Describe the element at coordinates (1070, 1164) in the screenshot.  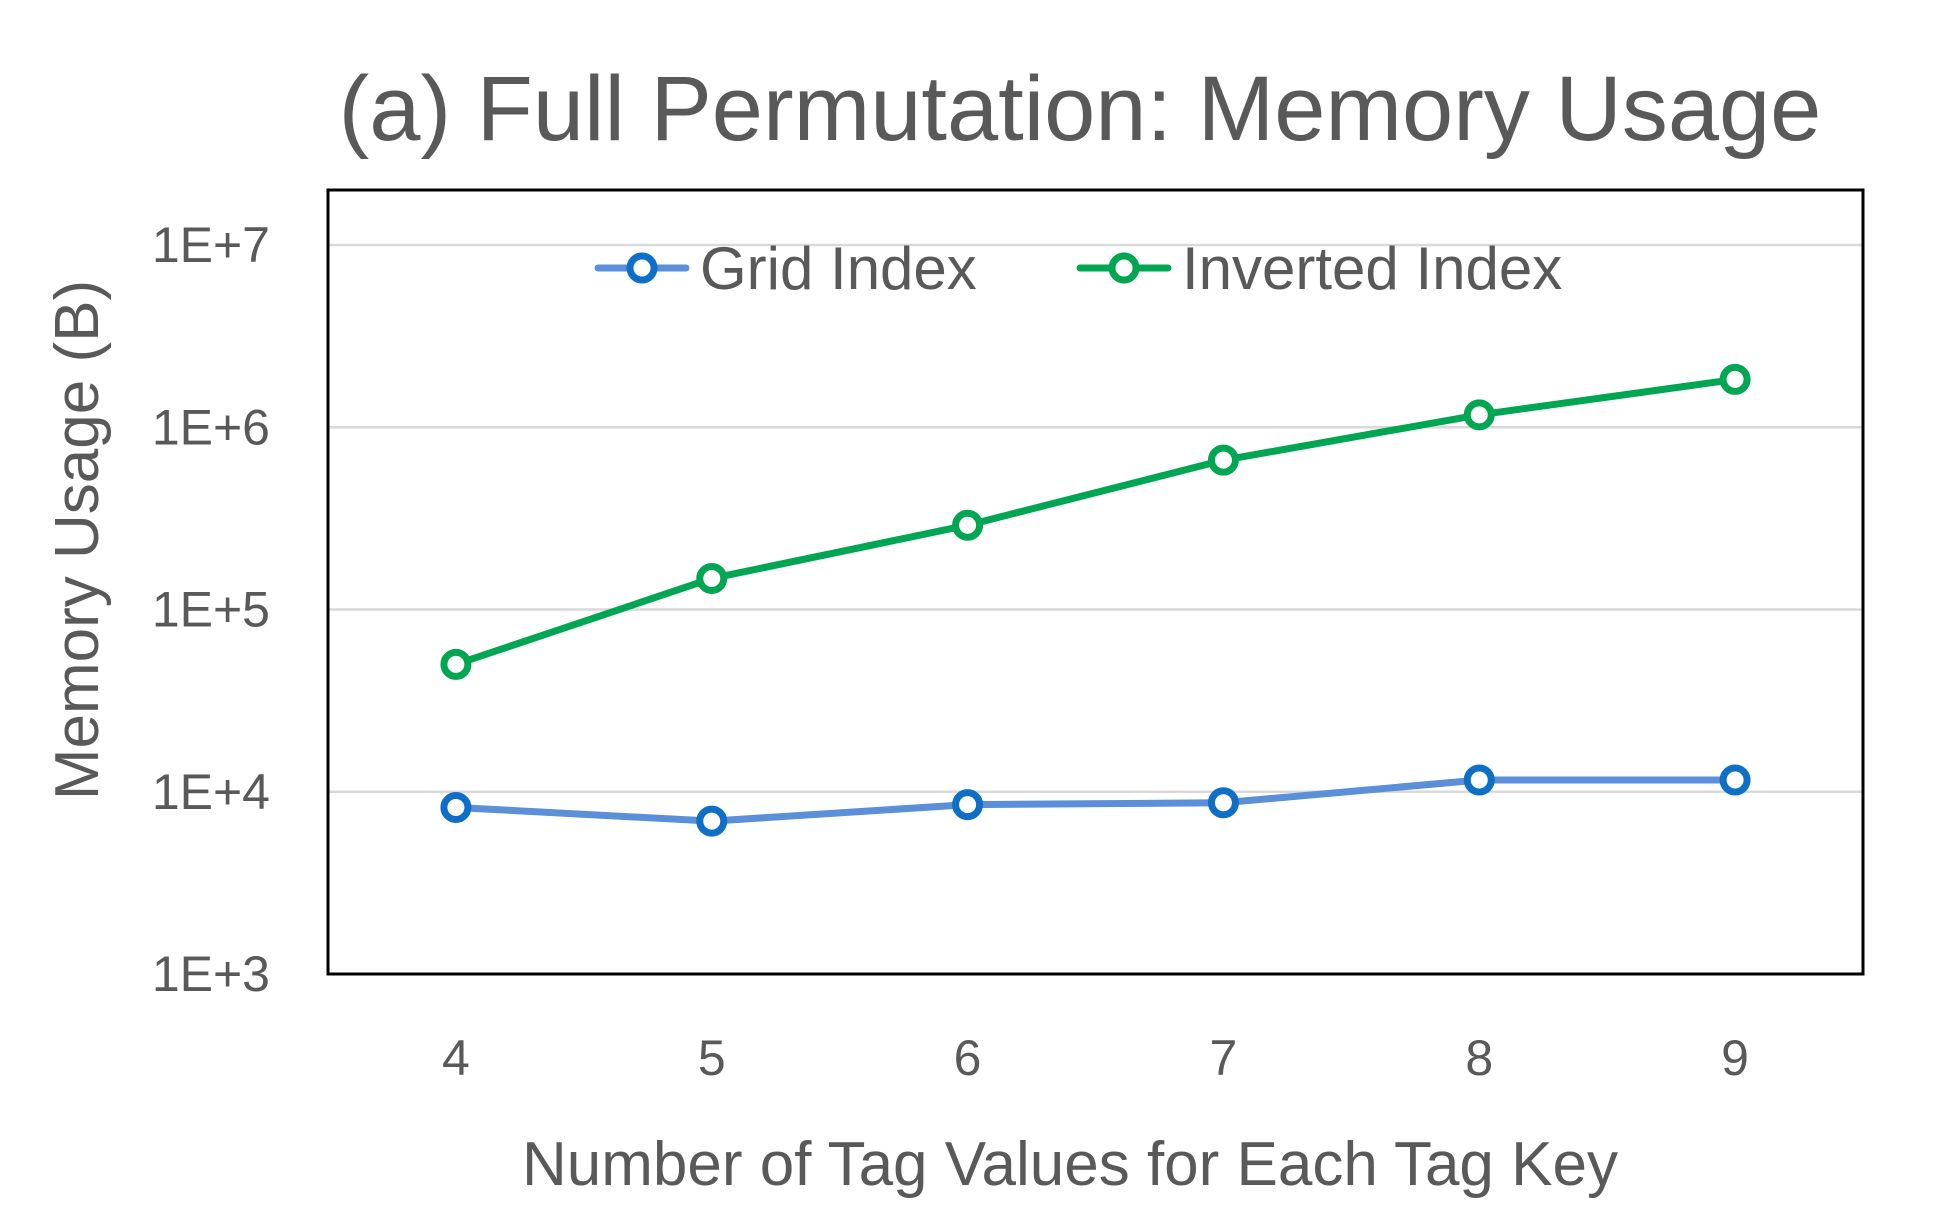
I see `x-axis-title: Number of Tag Values for Each Tag Key` at that location.